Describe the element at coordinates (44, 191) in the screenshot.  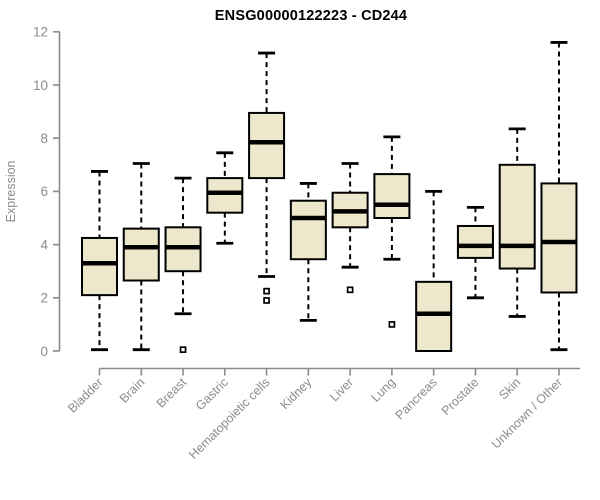
I see `y-tick-label: 6` at that location.